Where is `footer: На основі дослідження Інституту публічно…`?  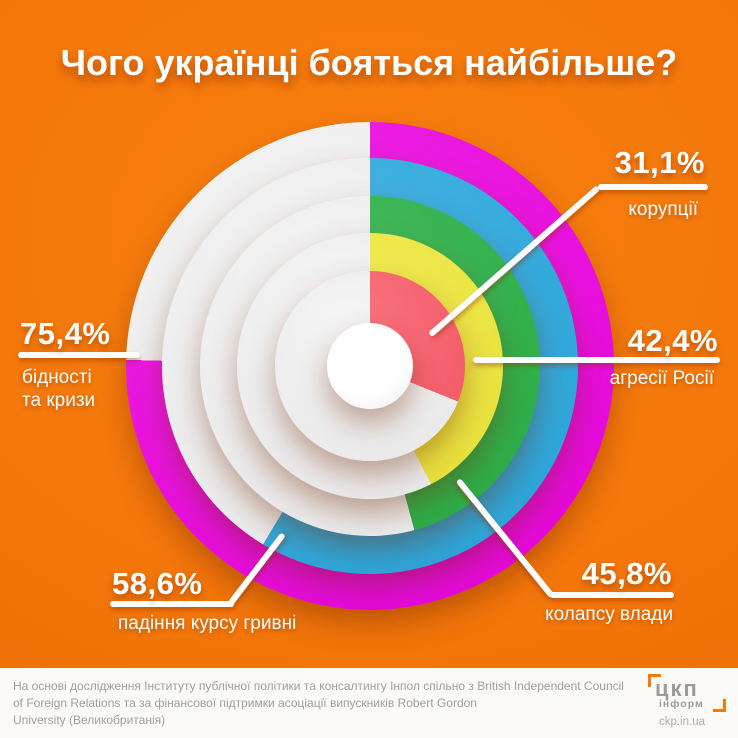 footer: На основі дослідження Інституту публічно… is located at coordinates (369, 703).